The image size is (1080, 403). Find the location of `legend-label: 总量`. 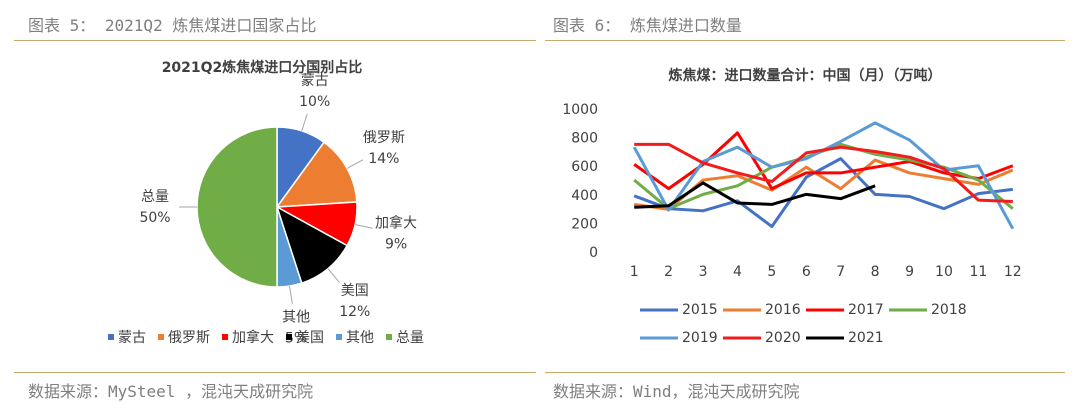

legend-label: 总量 is located at coordinates (410, 338).